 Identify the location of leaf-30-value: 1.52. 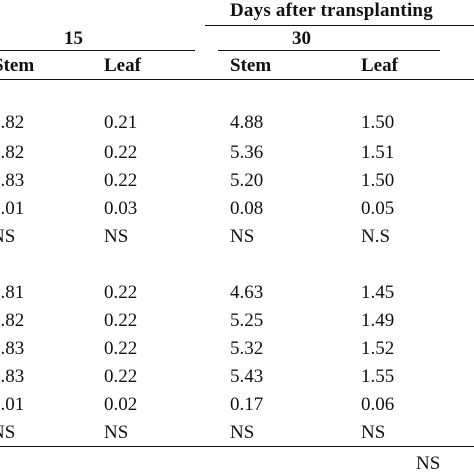
(378, 348).